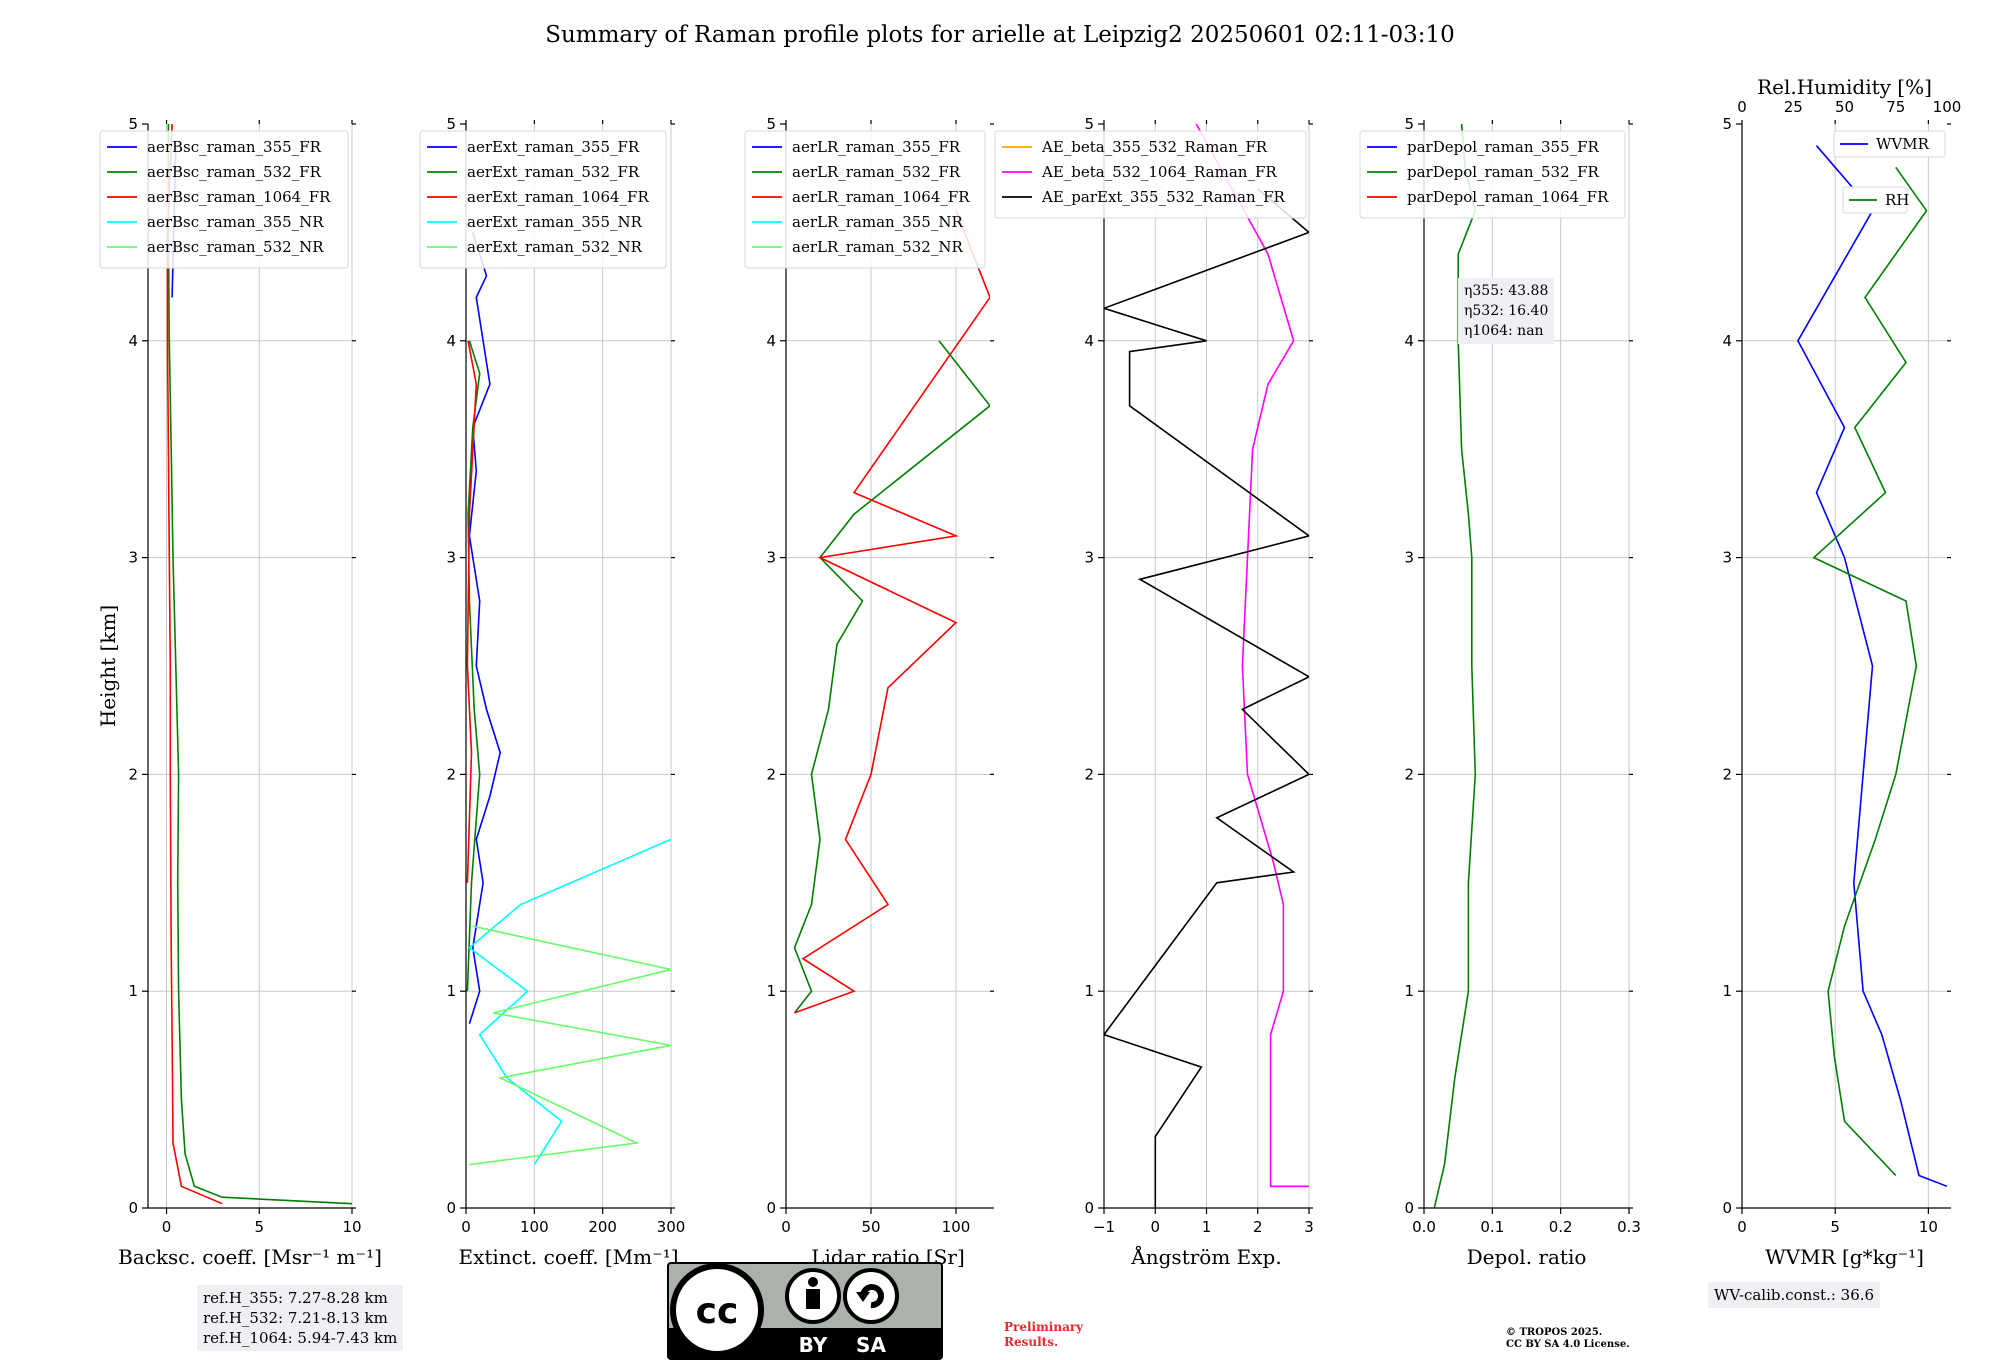 The height and width of the screenshot is (1360, 2000). What do you see at coordinates (295, 1318) in the screenshot?
I see `ref-height-532: ref.H_532: 7.21-8.13 km` at bounding box center [295, 1318].